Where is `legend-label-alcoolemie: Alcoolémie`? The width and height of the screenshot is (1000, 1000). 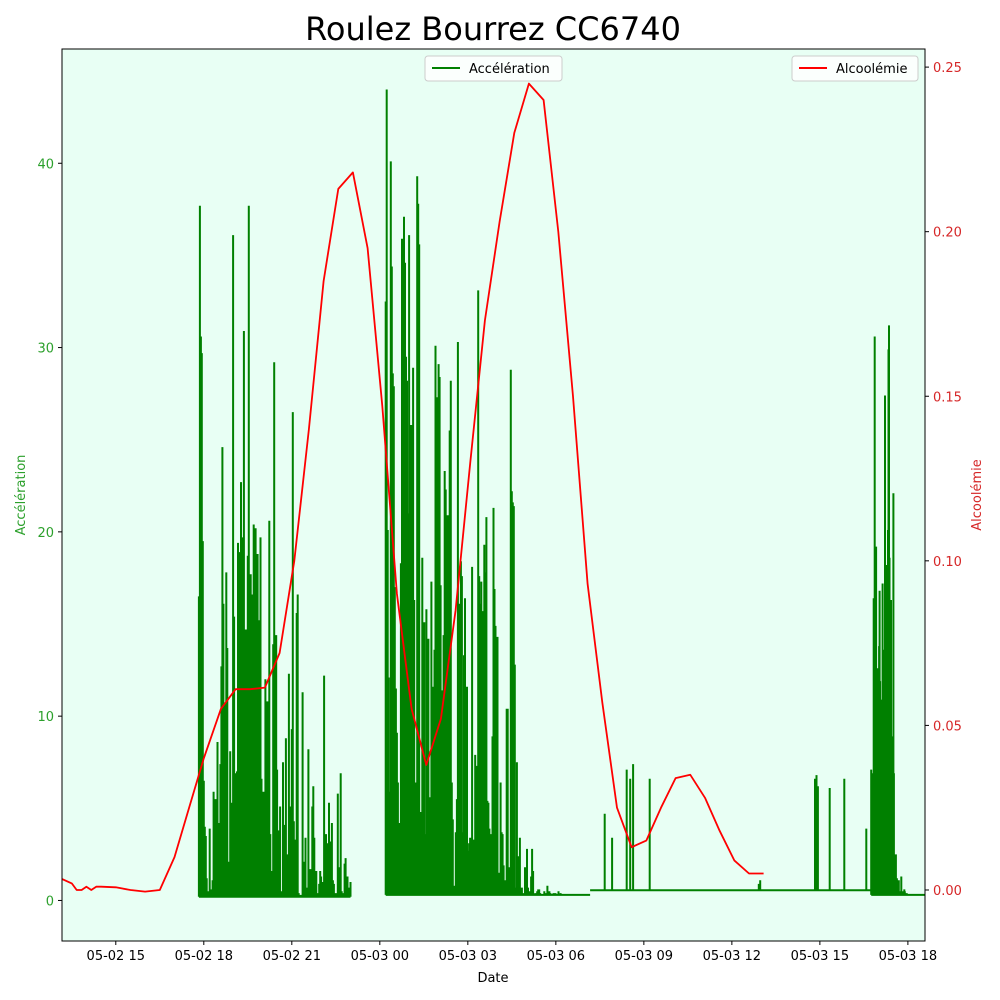
legend-label-alcoolemie: Alcoolémie is located at coordinates (871, 69).